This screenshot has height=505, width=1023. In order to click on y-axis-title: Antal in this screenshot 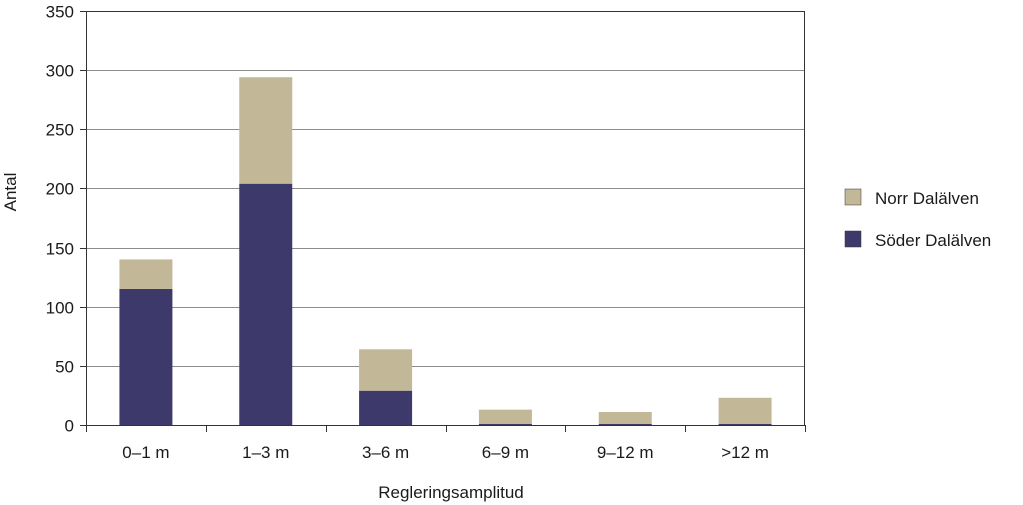, I will do `click(10, 192)`.